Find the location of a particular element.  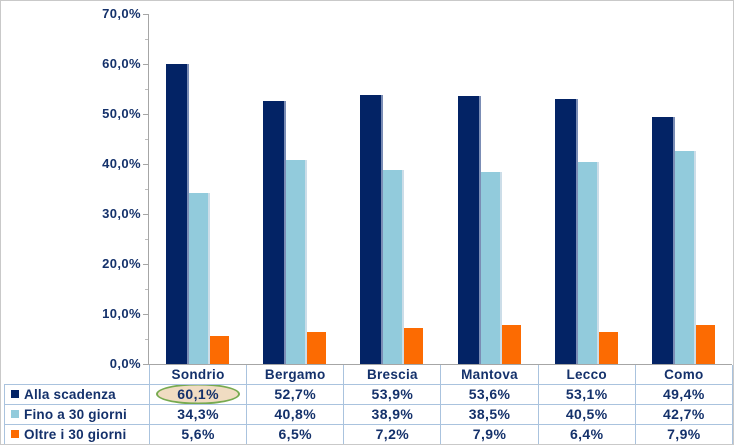

bar-fino-a-30-giorni-brescia is located at coordinates (392, 266).